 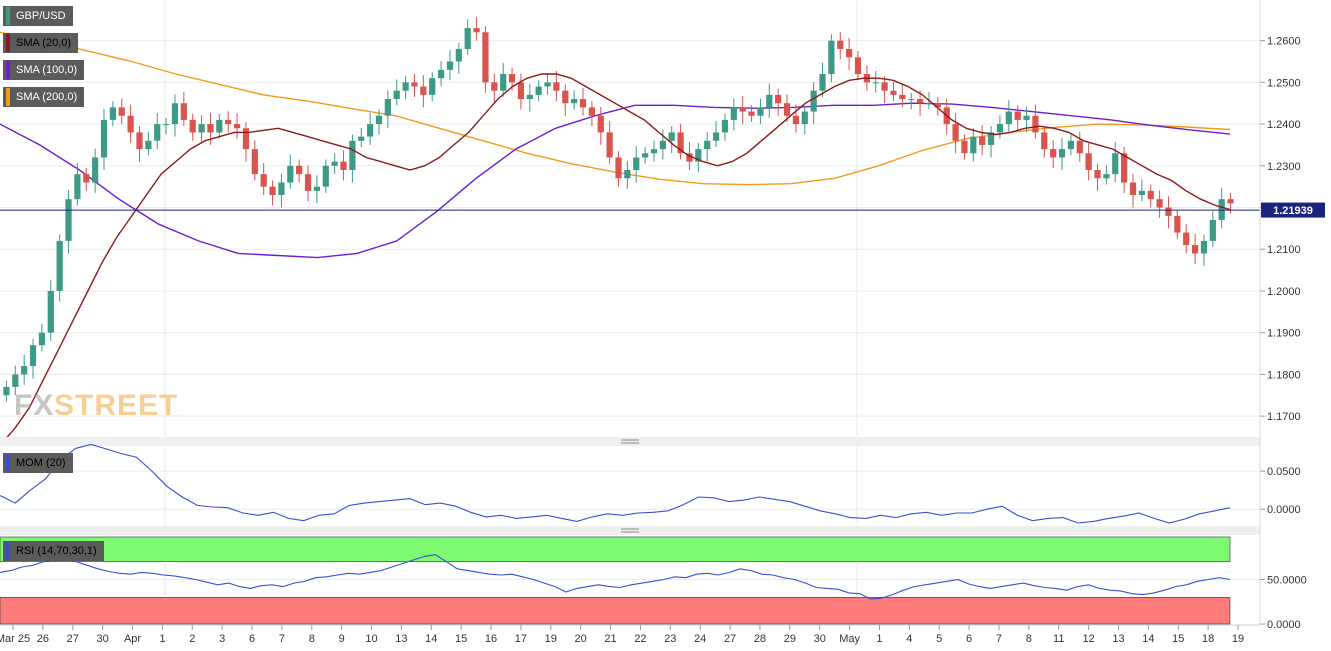 I want to click on x-tick-label: May, so click(x=849, y=639).